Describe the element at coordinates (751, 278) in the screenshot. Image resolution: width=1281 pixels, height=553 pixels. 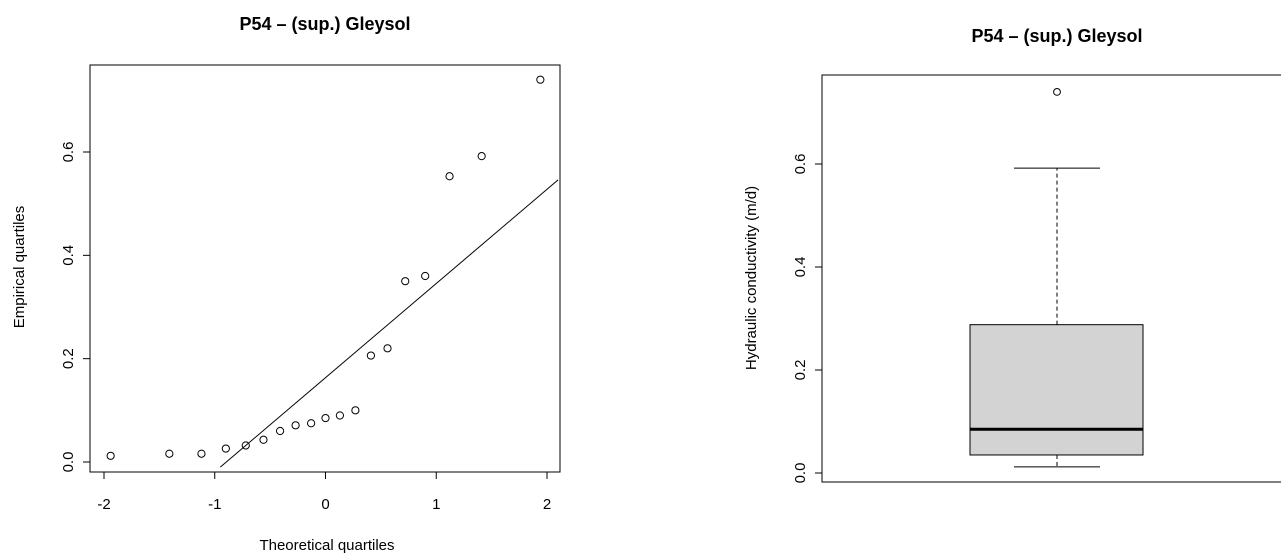
I see `box-y-label: Hydraulic conductivity (m/d)` at that location.